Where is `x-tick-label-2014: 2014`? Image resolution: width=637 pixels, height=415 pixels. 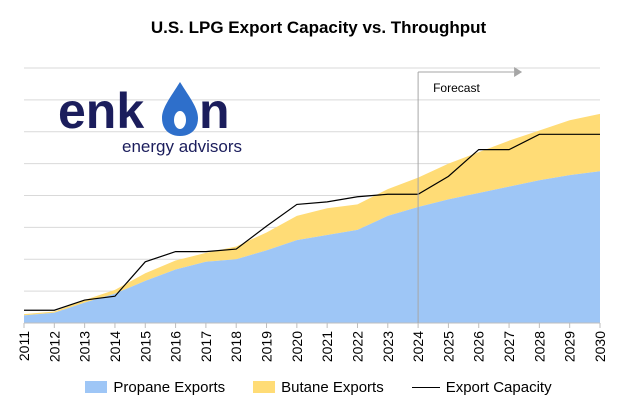 x-tick-label-2014: 2014 is located at coordinates (115, 346).